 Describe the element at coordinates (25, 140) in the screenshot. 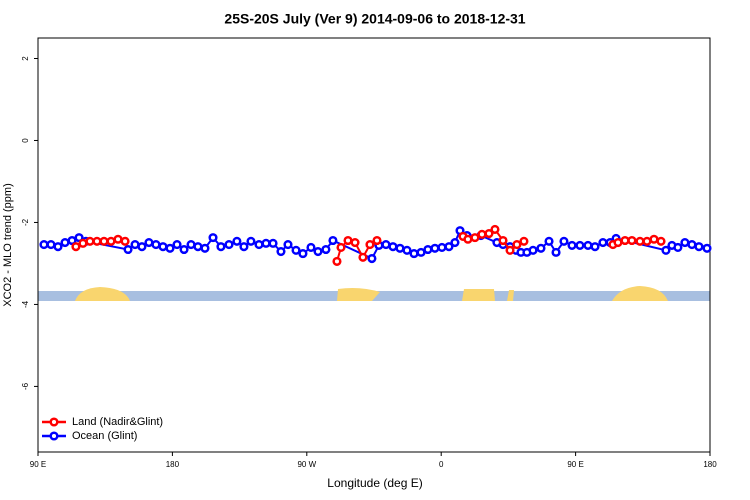

I see `y-tick-label: 0` at that location.